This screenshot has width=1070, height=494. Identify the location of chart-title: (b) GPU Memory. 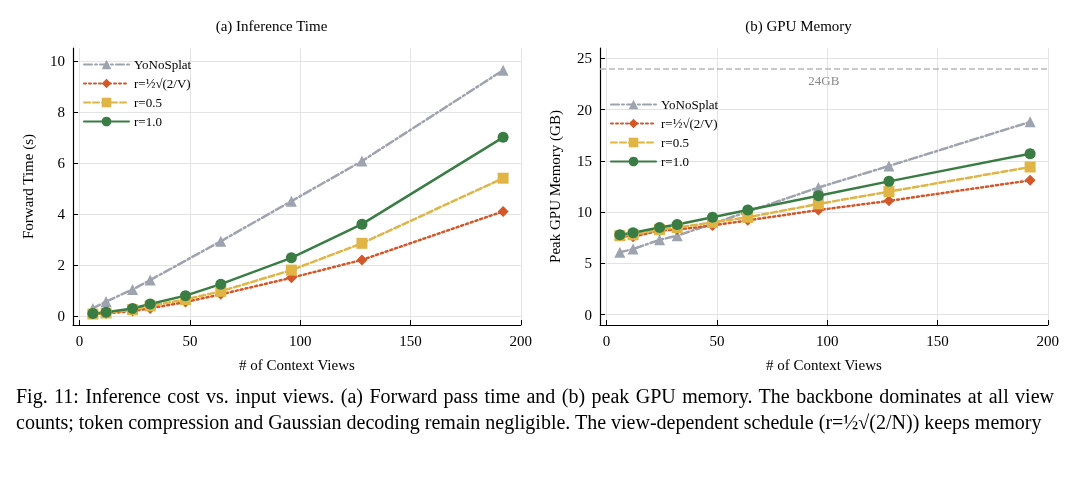
(799, 26).